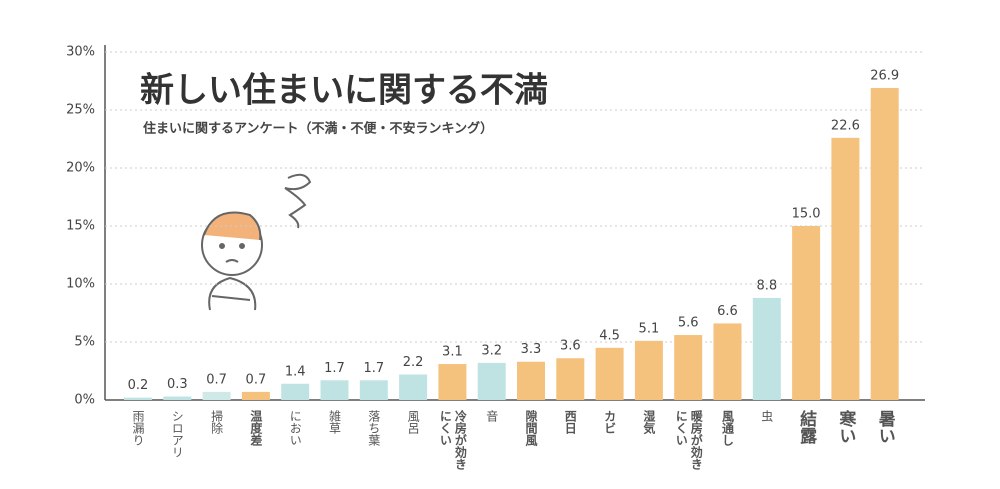 The width and height of the screenshot is (1000, 489). I want to click on x-tick-label: カビ, so click(609, 422).